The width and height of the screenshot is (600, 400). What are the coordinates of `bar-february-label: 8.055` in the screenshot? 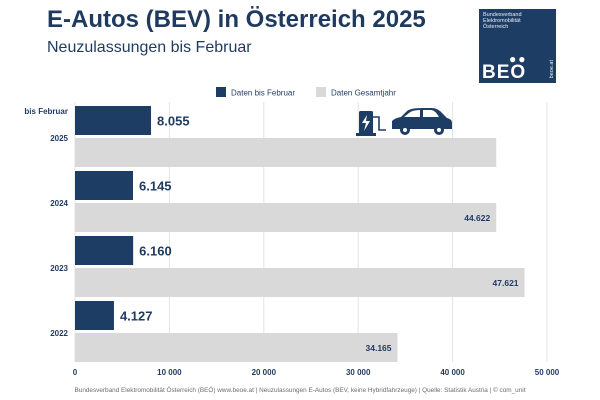 It's located at (173, 121).